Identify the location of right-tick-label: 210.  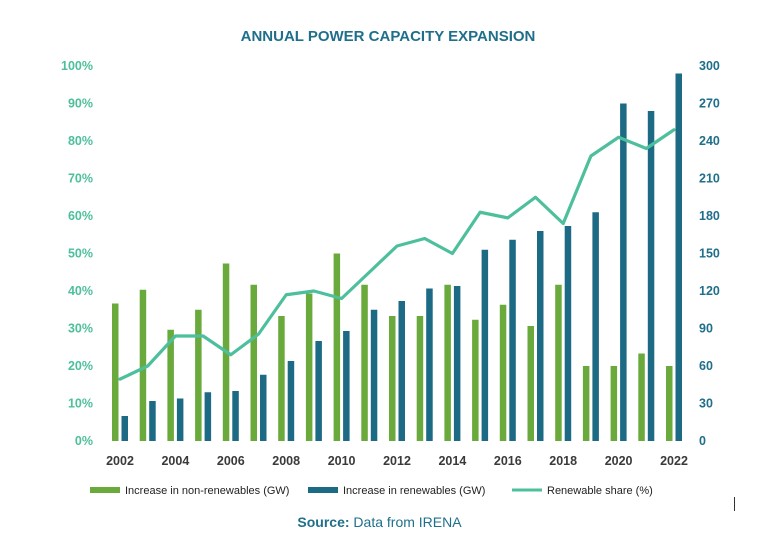
(709, 179).